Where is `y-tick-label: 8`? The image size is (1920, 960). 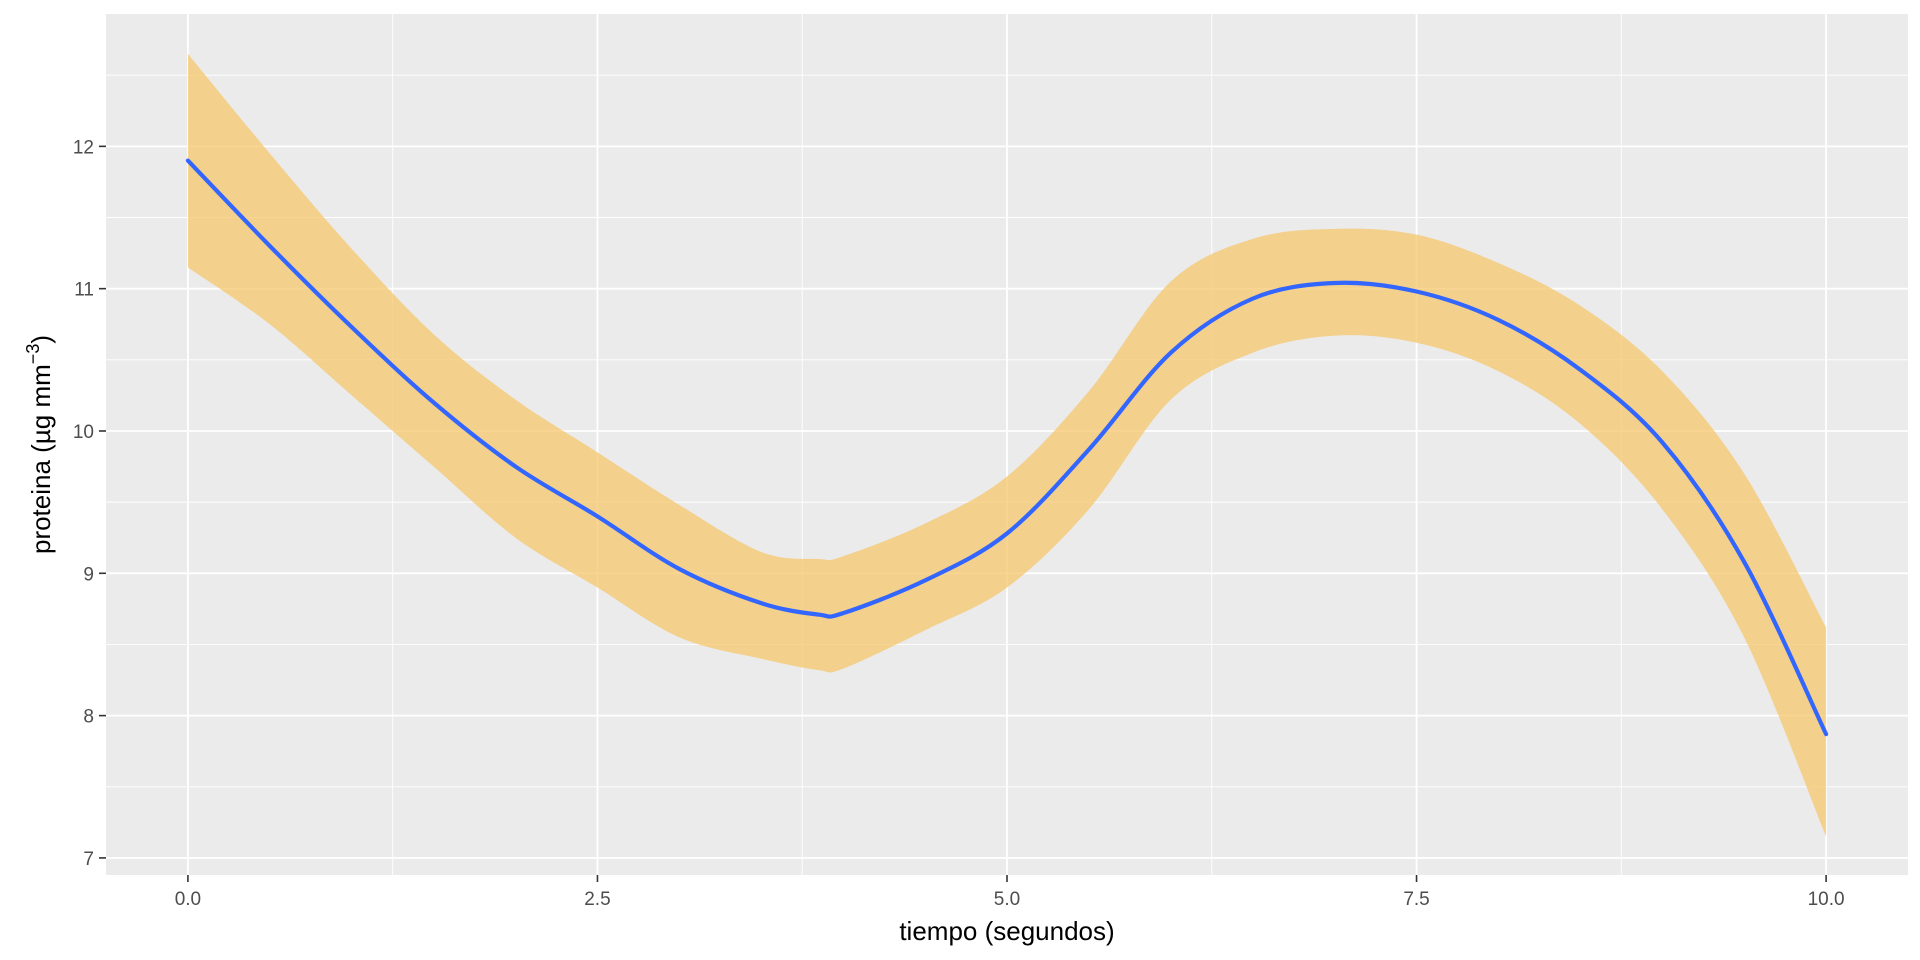
y-tick-label: 8 is located at coordinates (88, 717).